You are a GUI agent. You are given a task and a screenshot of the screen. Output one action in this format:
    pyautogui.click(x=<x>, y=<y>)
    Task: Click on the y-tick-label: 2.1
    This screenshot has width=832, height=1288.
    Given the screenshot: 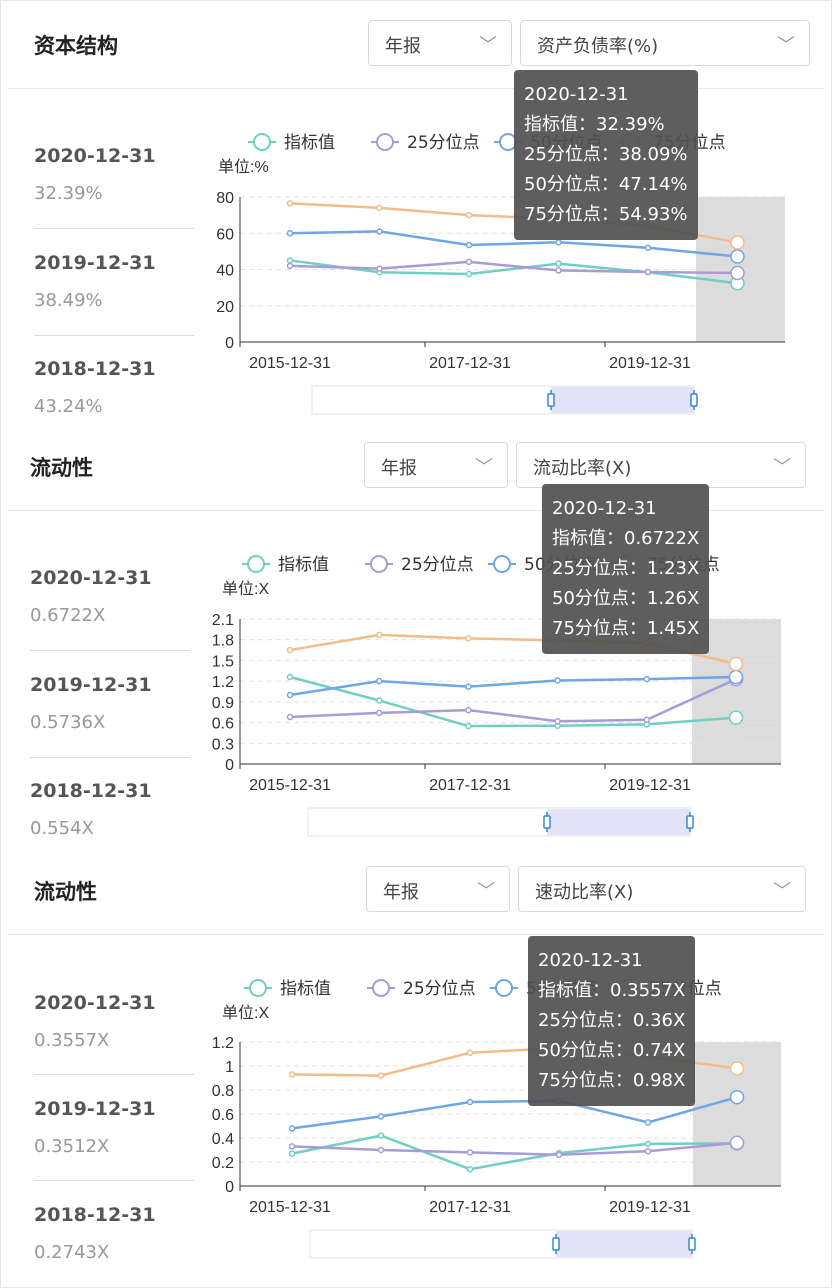 What is the action you would take?
    pyautogui.click(x=223, y=620)
    